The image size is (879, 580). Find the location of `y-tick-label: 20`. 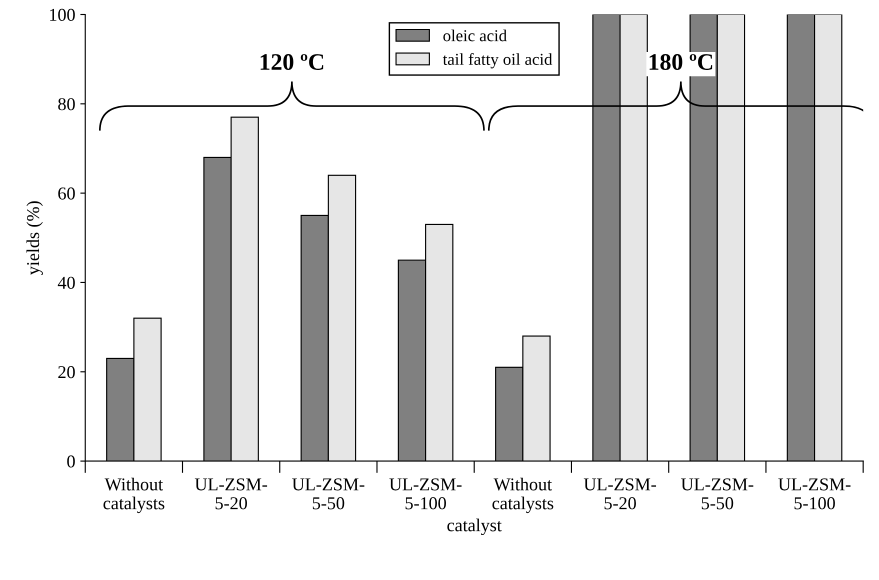

y-tick-label: 20 is located at coordinates (66, 372).